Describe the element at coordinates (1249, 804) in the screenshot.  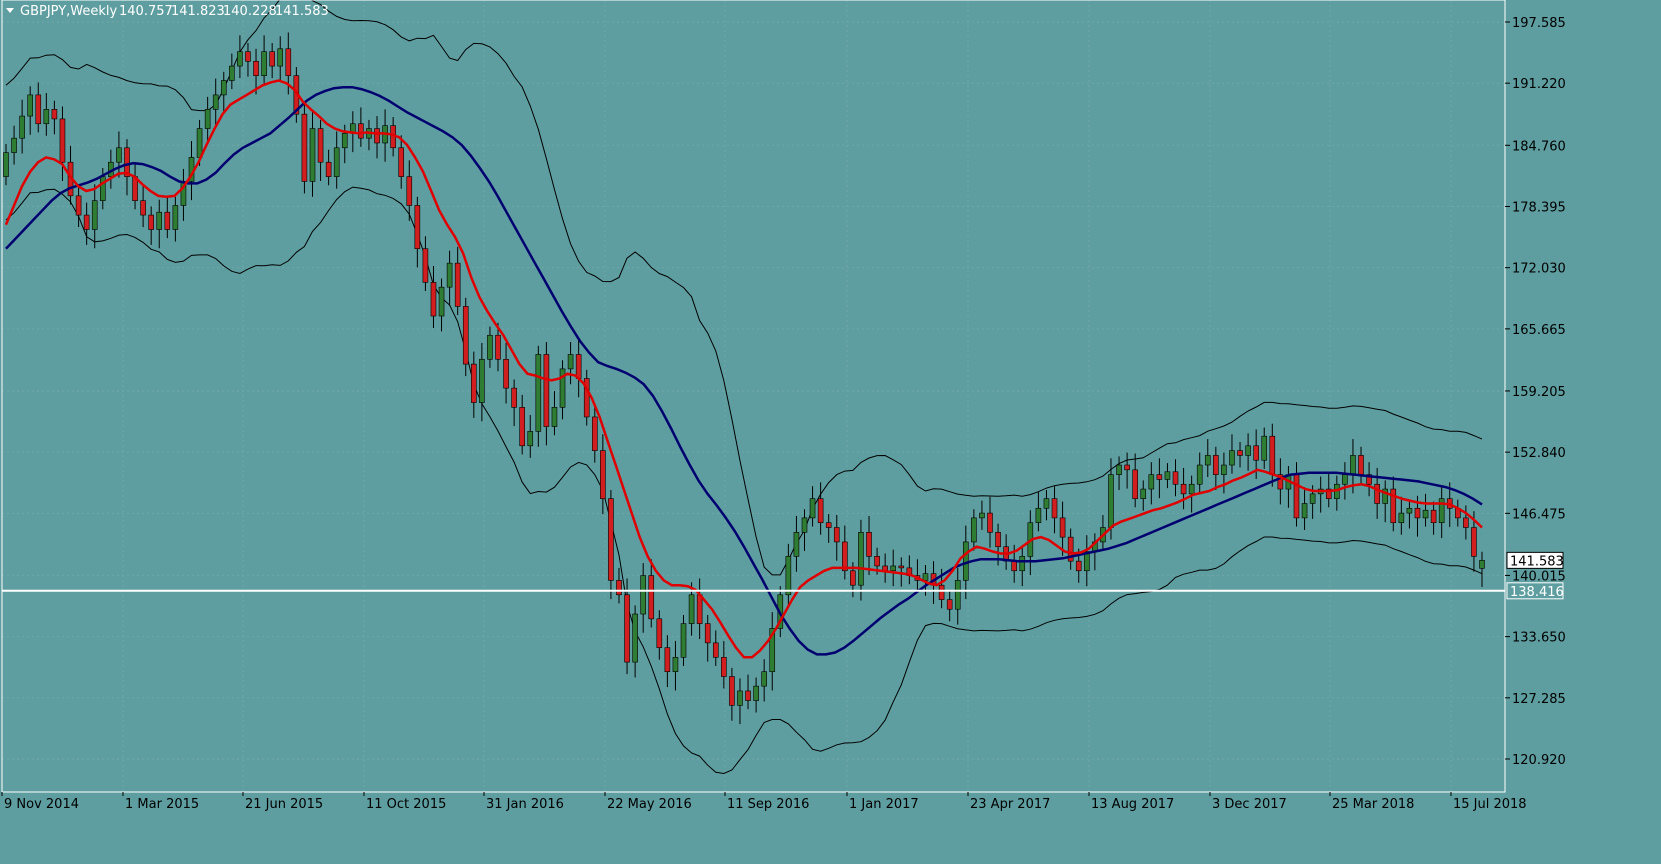
I see `x-tick-label: 3 Dec 2017` at that location.